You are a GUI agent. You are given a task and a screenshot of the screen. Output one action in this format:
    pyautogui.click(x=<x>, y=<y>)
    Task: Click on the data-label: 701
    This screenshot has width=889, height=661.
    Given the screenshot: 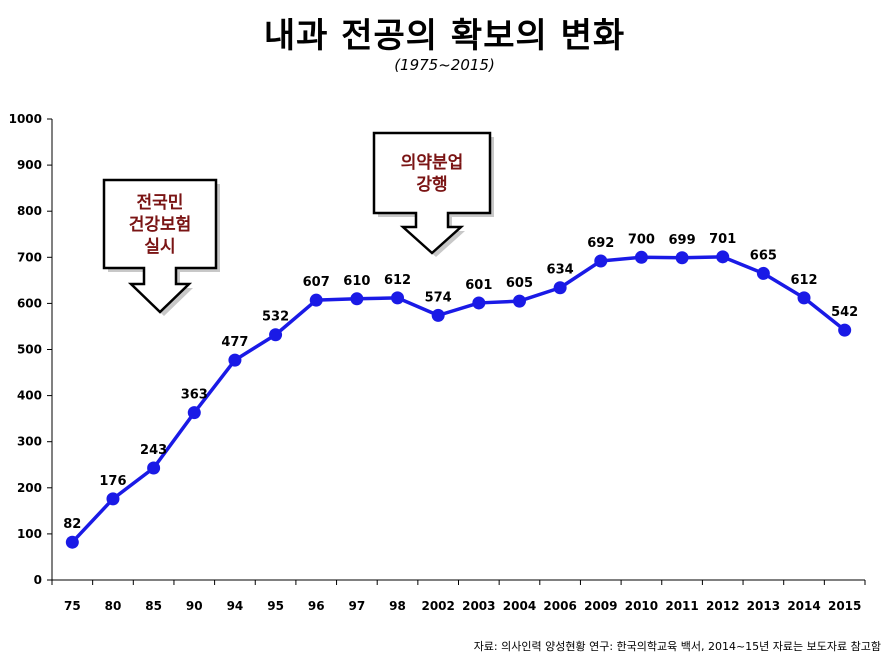 What is the action you would take?
    pyautogui.click(x=722, y=239)
    